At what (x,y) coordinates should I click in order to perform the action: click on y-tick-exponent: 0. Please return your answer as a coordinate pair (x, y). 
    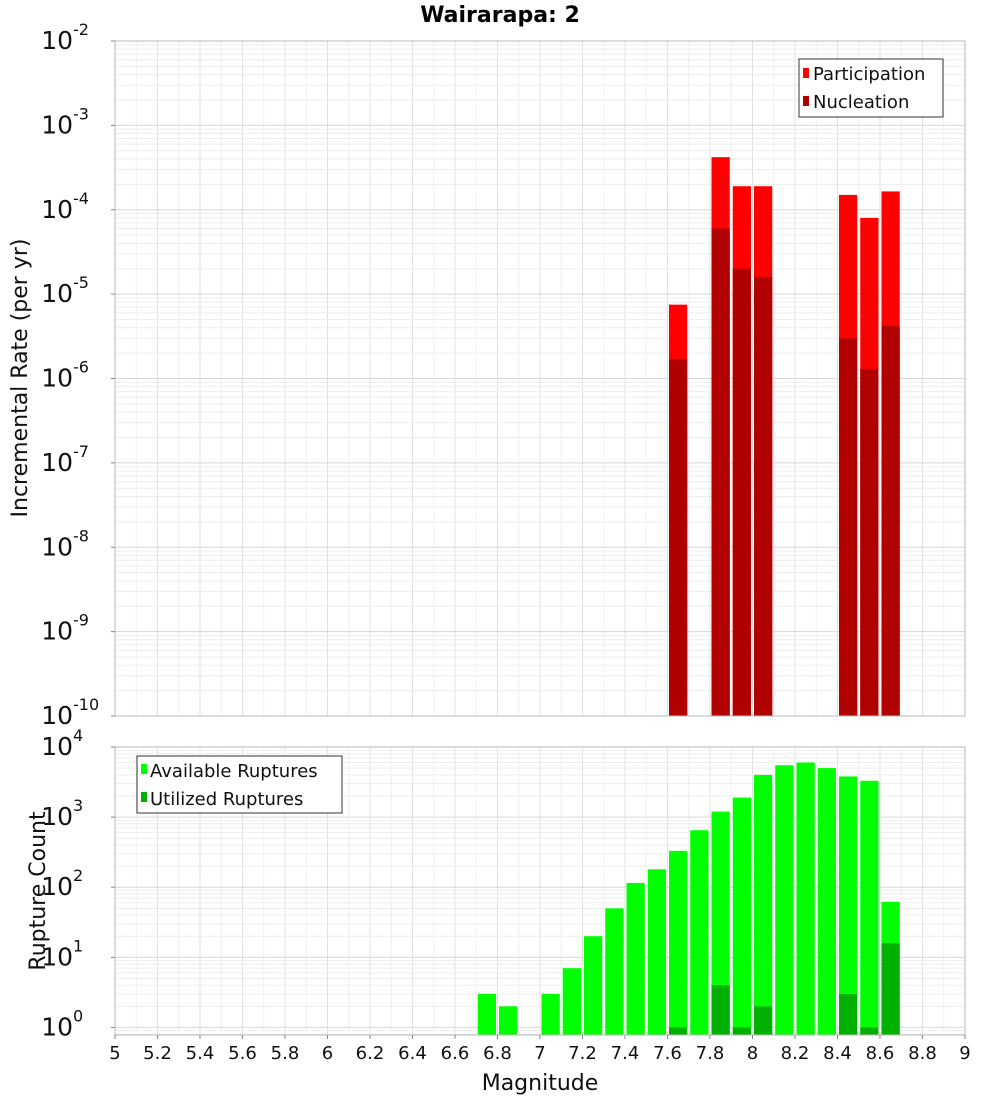
    Looking at the image, I should click on (78, 1015).